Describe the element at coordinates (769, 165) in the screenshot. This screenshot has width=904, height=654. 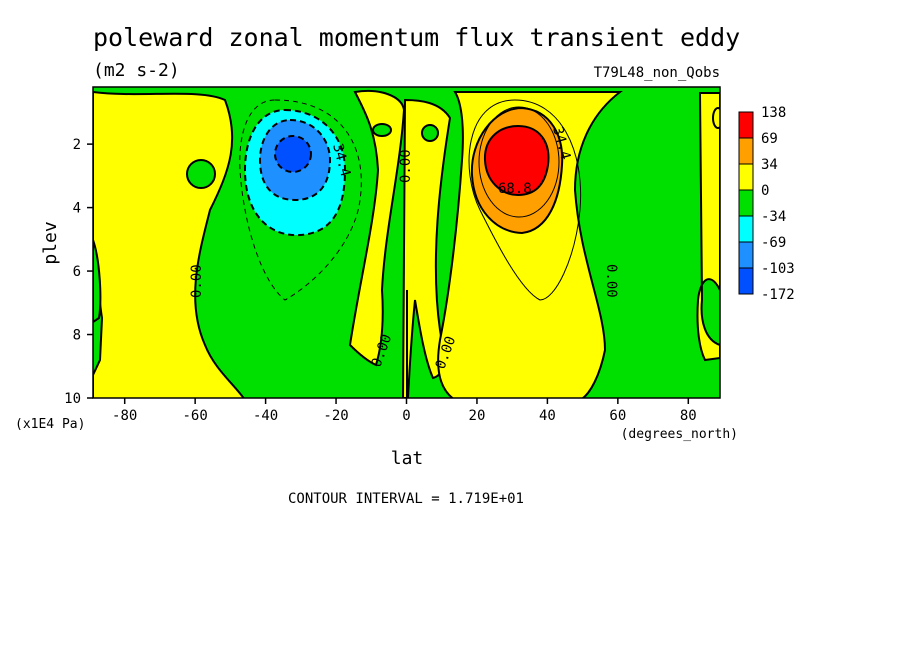
I see `legend-label: 34` at that location.